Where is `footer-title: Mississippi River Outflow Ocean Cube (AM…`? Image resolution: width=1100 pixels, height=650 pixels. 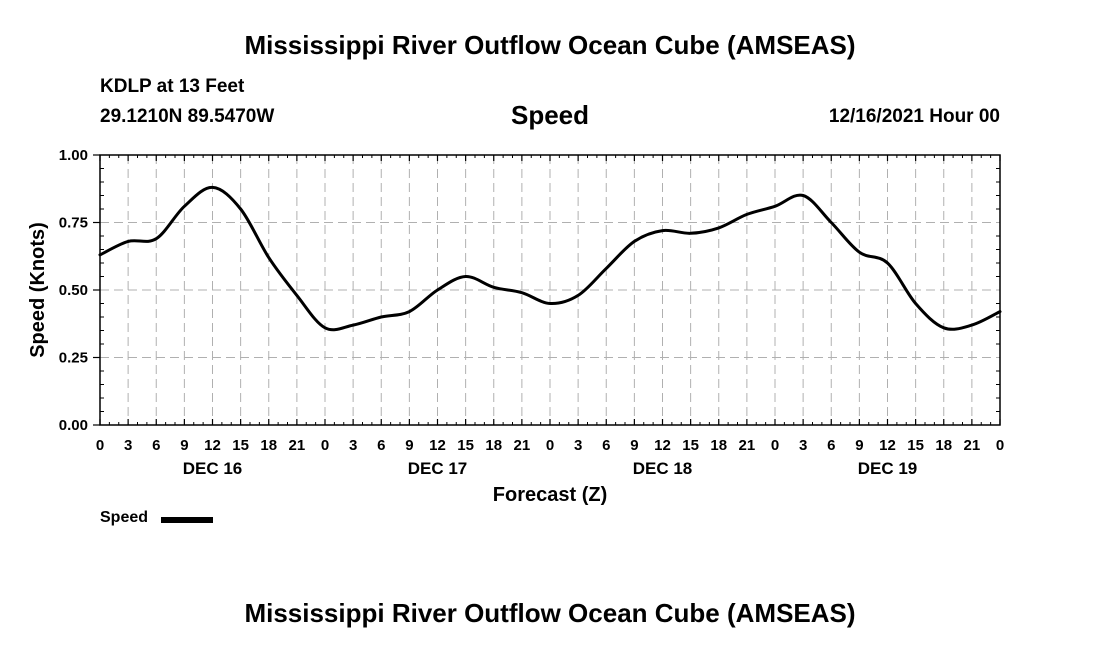 footer-title: Mississippi River Outflow Ocean Cube (AM… is located at coordinates (550, 613).